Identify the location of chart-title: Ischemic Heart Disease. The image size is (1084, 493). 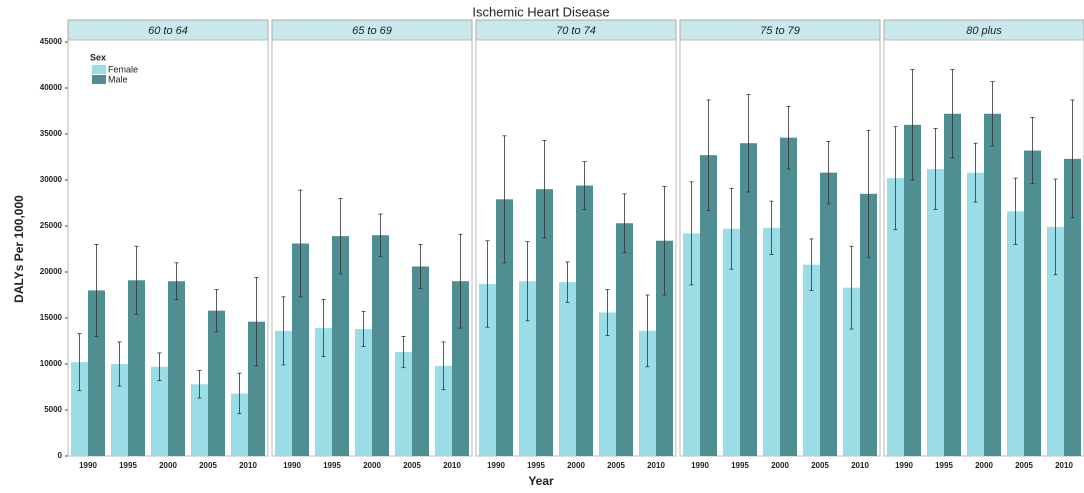
(540, 11).